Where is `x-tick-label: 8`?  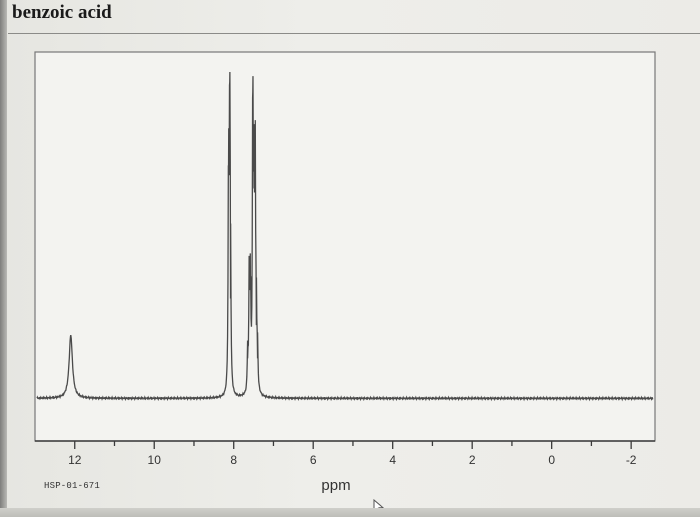
x-tick-label: 8 is located at coordinates (233, 460).